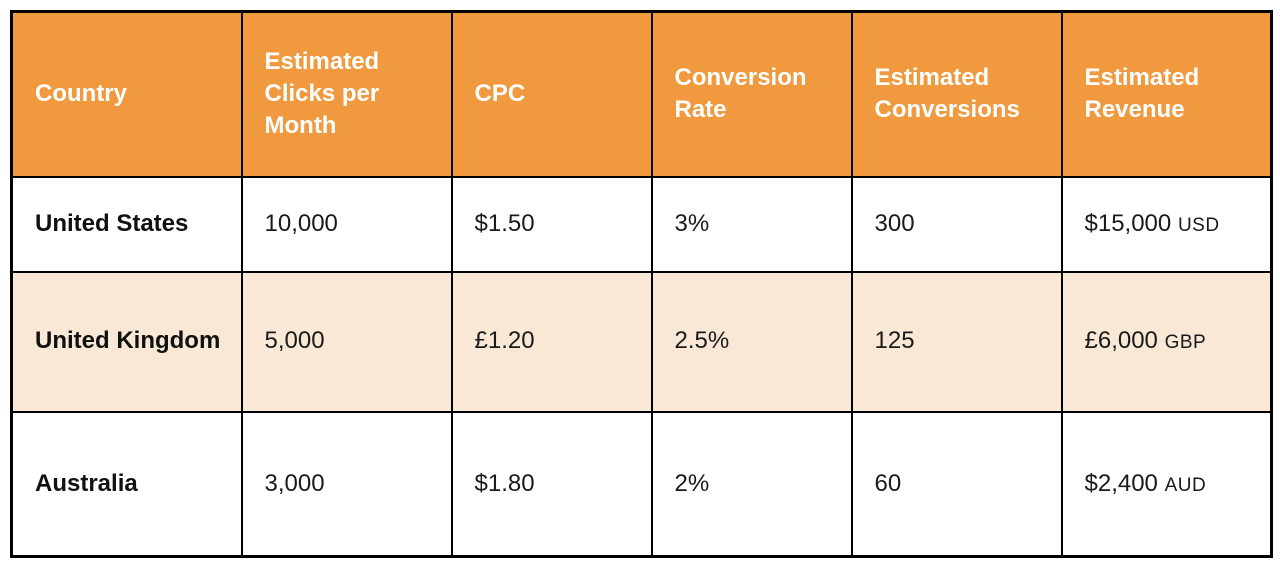 This screenshot has width=1280, height=568. Describe the element at coordinates (1166, 94) in the screenshot. I see `column-header-revenue: Estimated Revenue` at that location.